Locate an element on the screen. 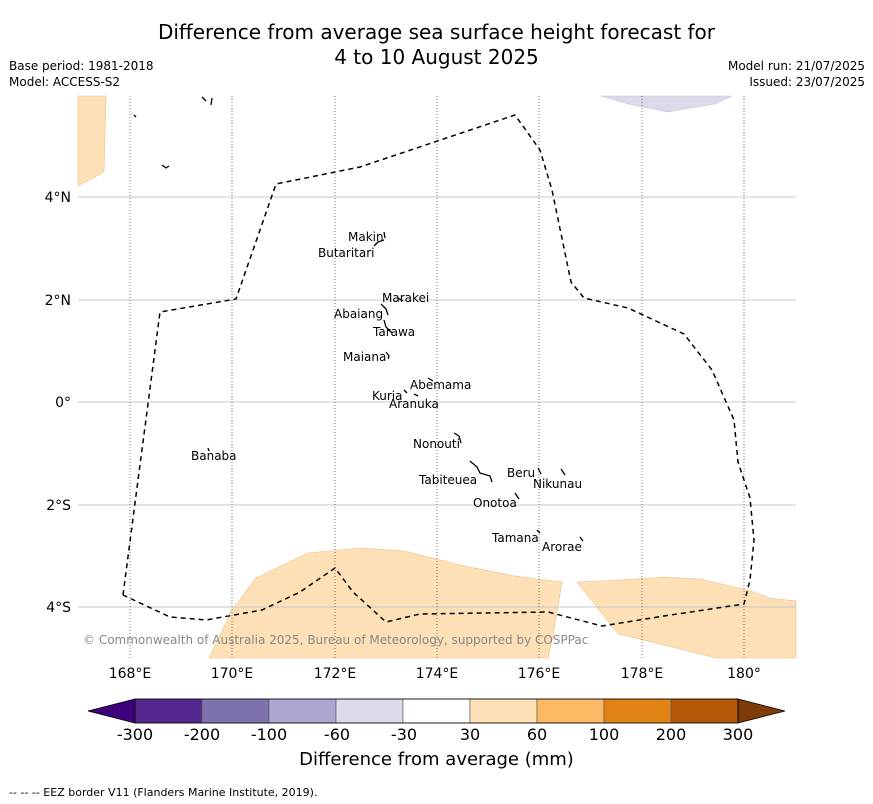  place-label-abaiang: Abaiang is located at coordinates (358, 314).